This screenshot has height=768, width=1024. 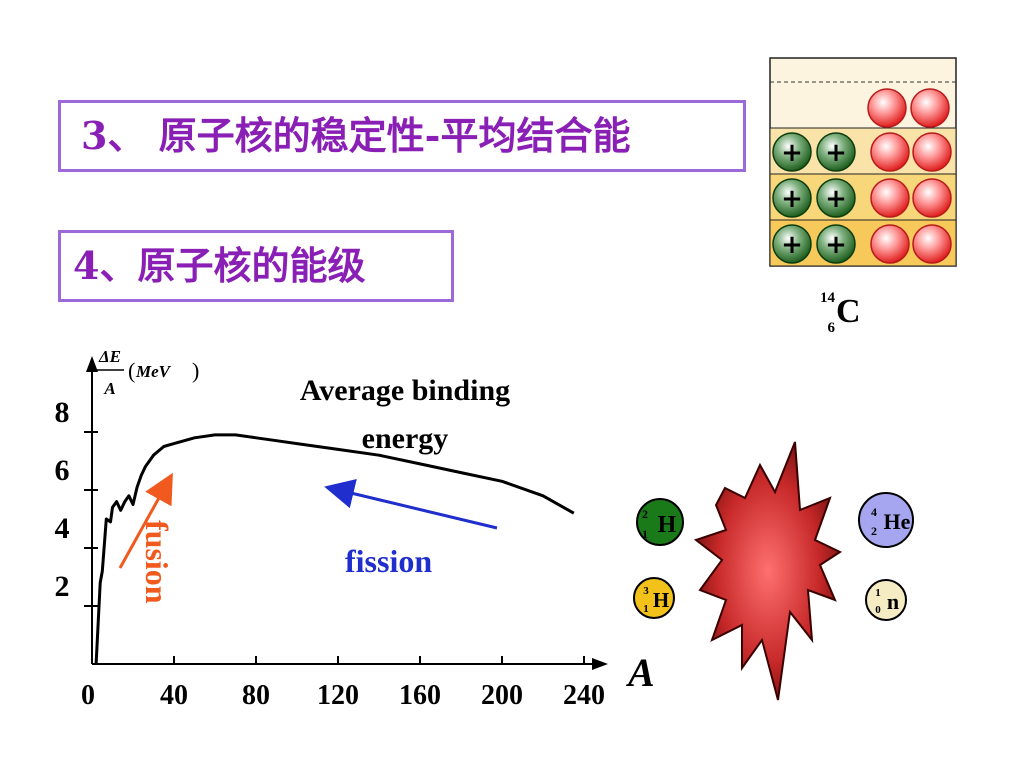 I want to click on title-stability-text: 3、 原子核的稳定性-平均结合能, so click(x=356, y=135).